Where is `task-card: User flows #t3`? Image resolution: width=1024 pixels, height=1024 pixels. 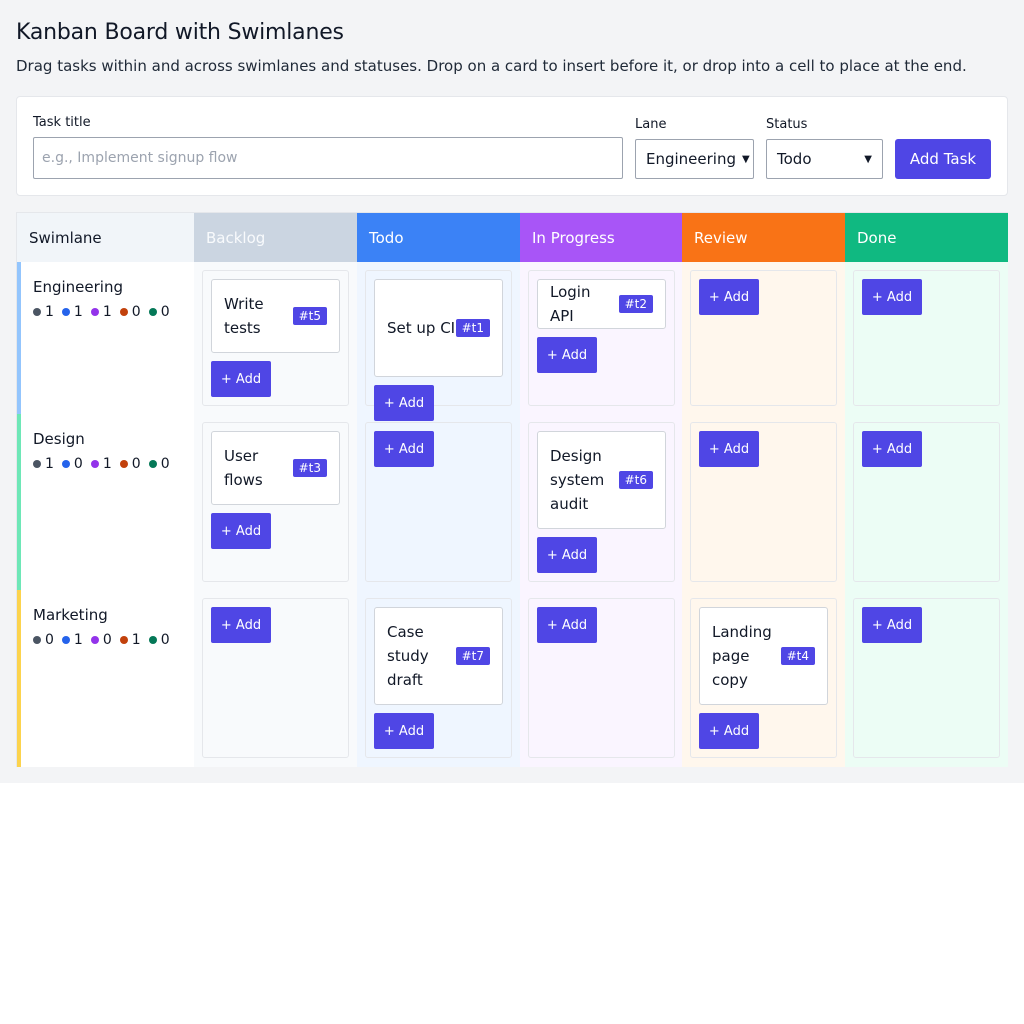
task-card: User flows #t3 is located at coordinates (275, 468).